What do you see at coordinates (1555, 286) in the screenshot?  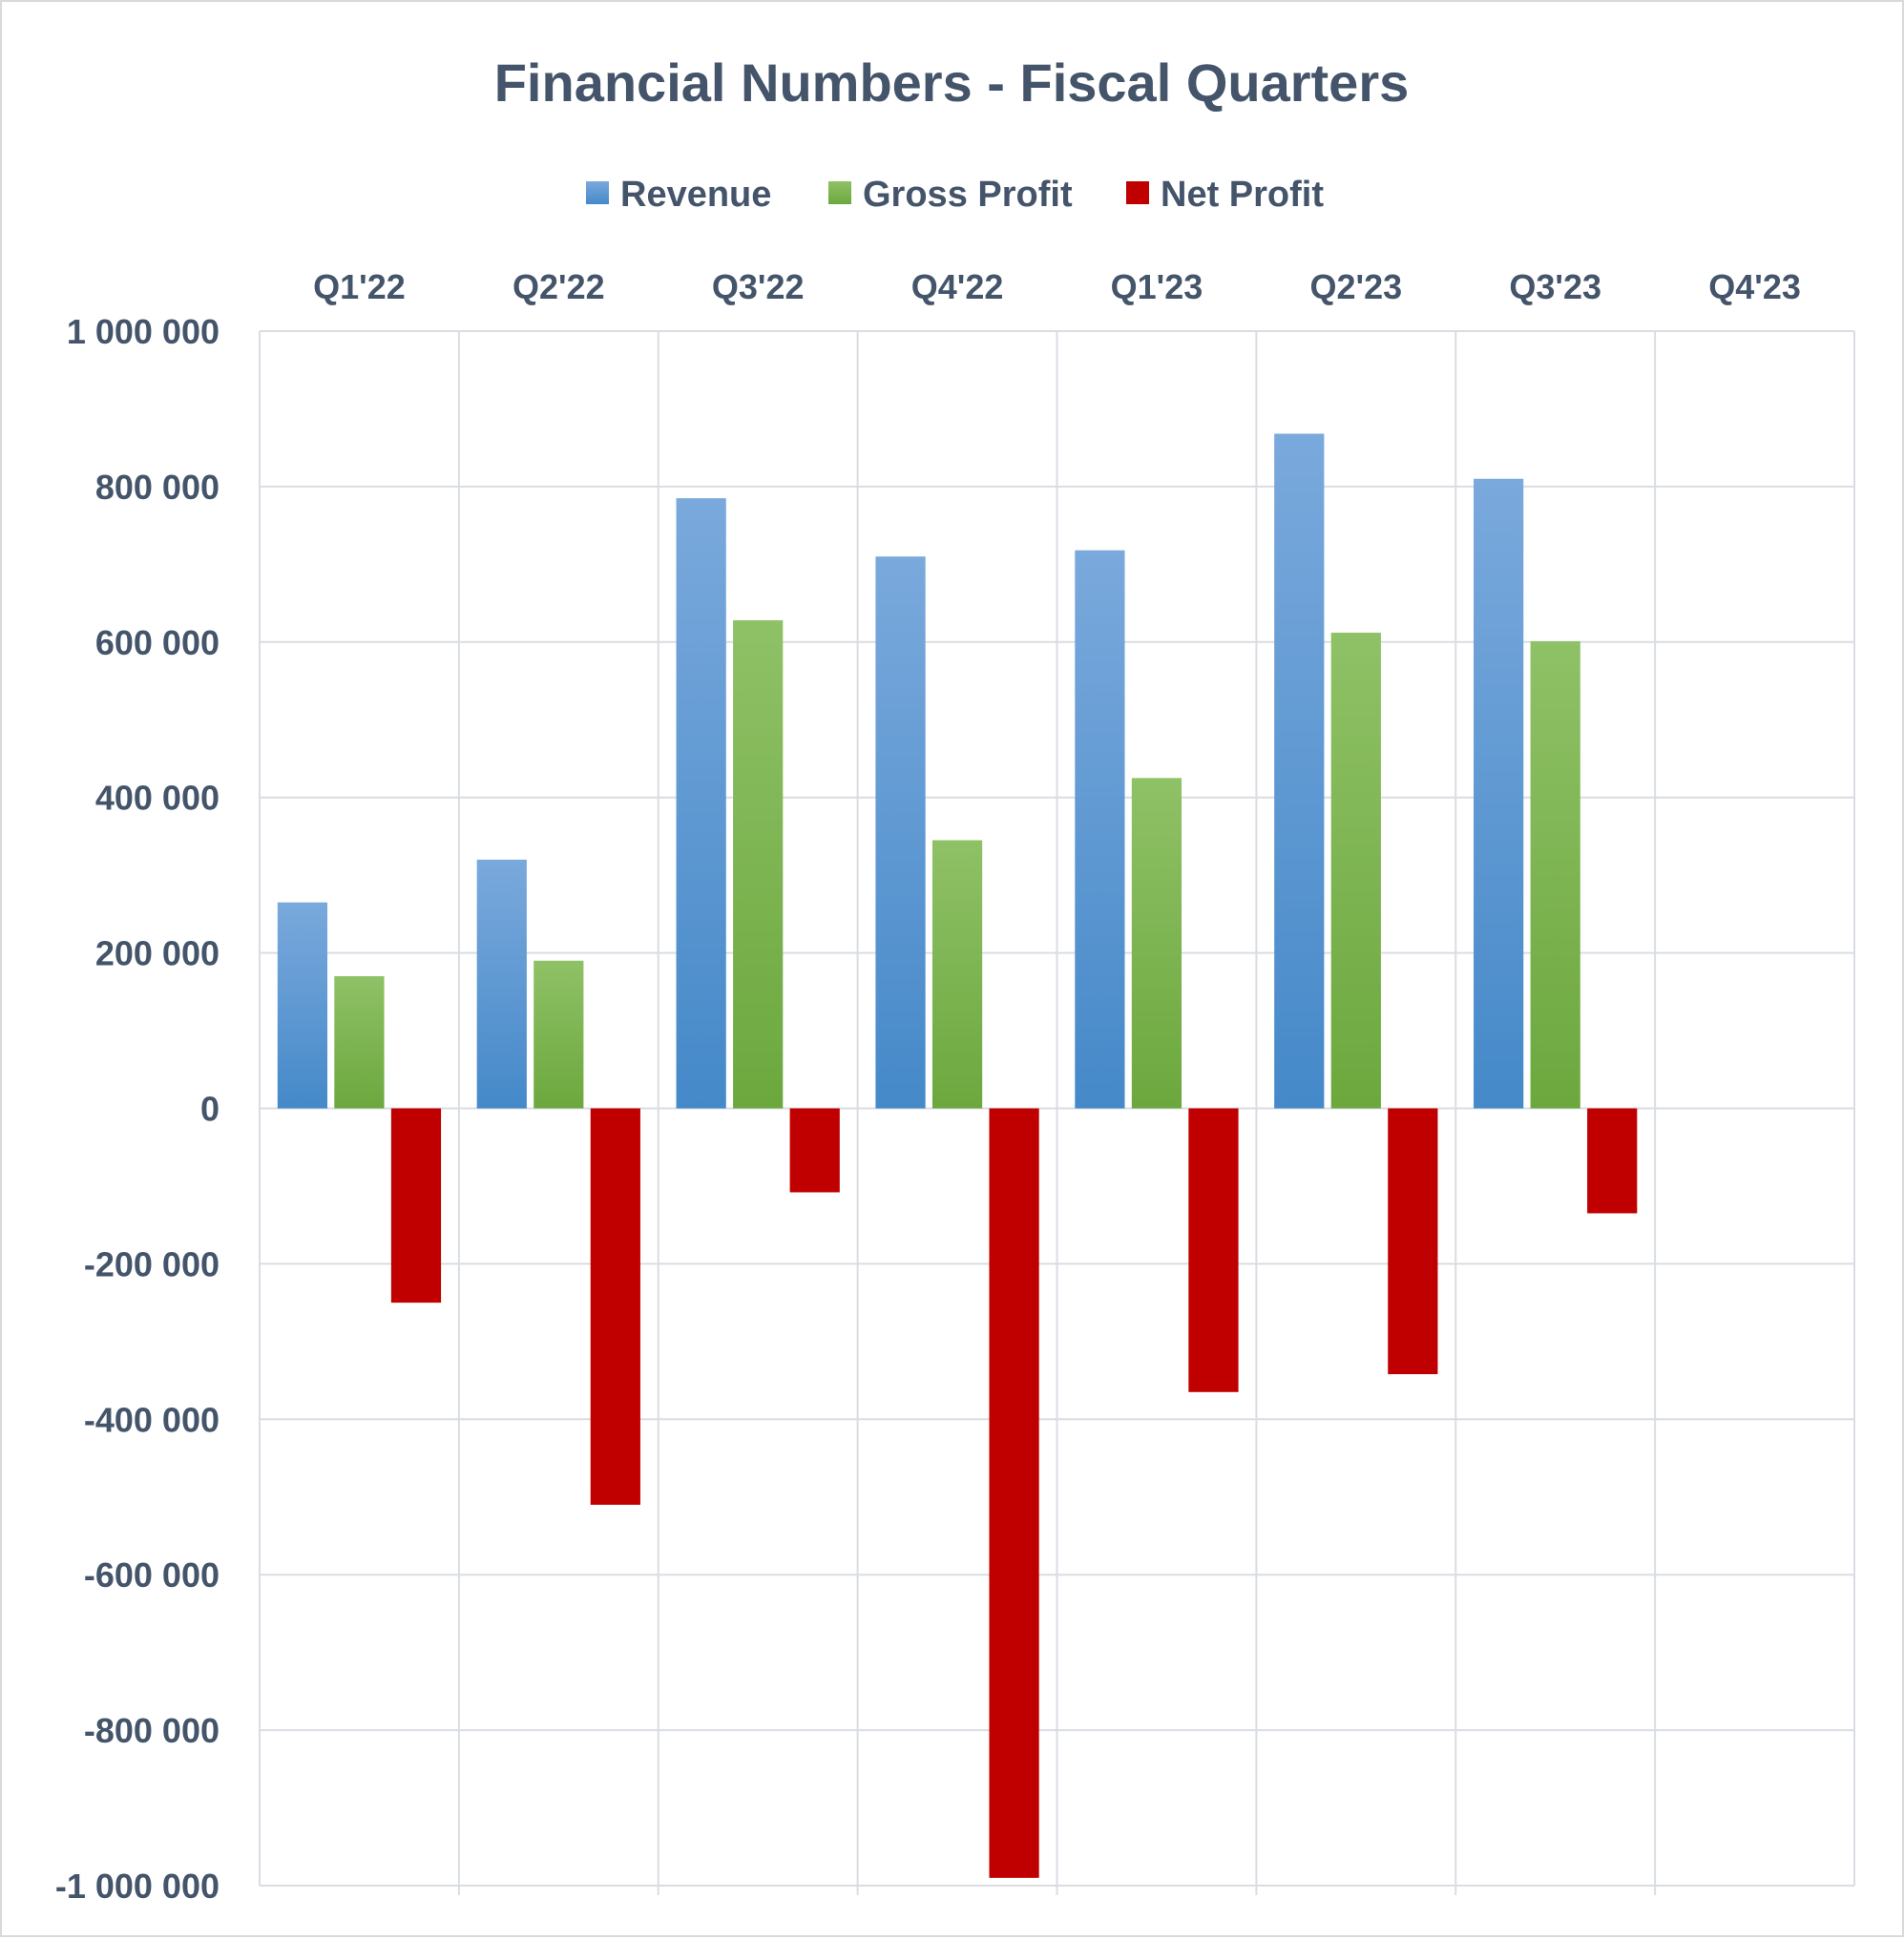 I see `category-label: Q3'23` at bounding box center [1555, 286].